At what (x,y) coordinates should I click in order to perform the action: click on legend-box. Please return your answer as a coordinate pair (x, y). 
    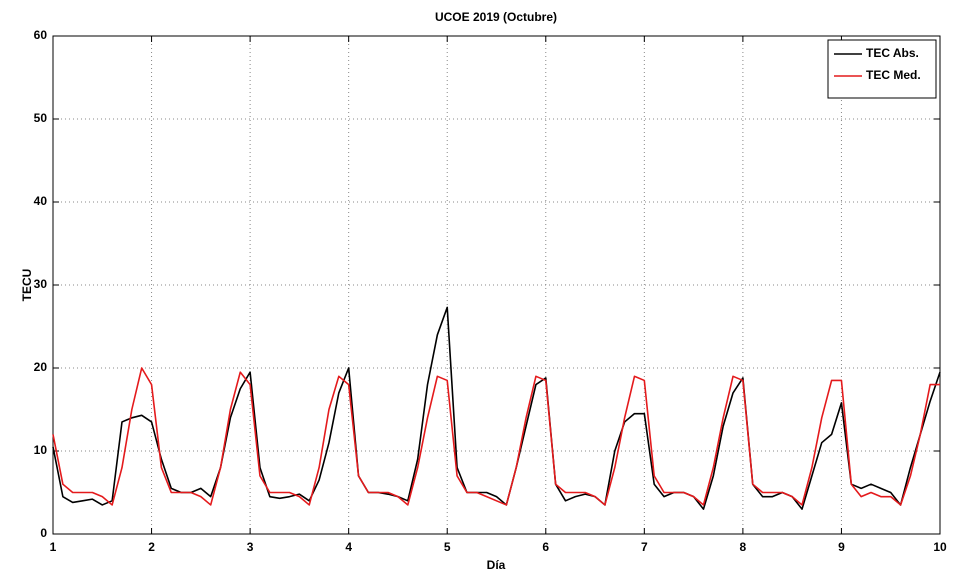
    Looking at the image, I should click on (882, 69).